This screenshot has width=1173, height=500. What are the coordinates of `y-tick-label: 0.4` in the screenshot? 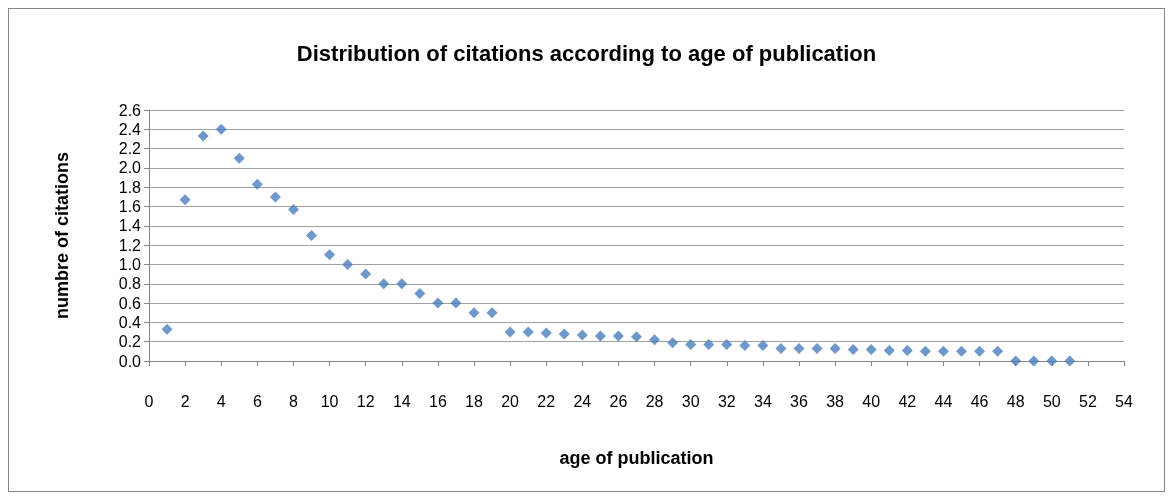 It's located at (130, 322).